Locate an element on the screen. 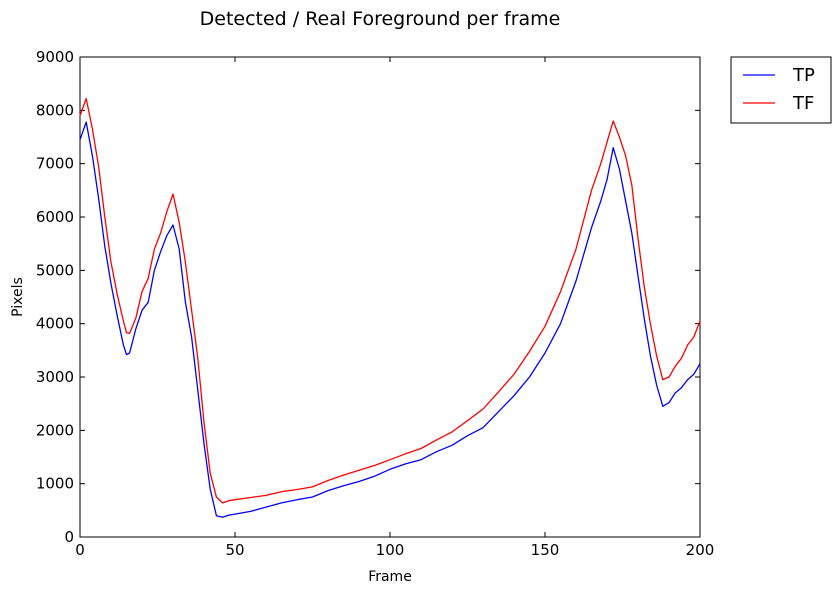 Image resolution: width=837 pixels, height=593 pixels. legend-box is located at coordinates (781, 90).